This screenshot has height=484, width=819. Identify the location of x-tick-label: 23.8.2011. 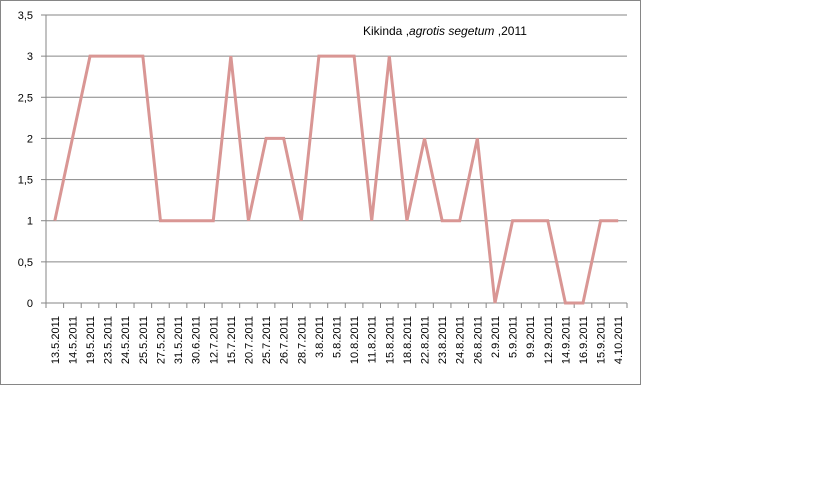
(443, 340).